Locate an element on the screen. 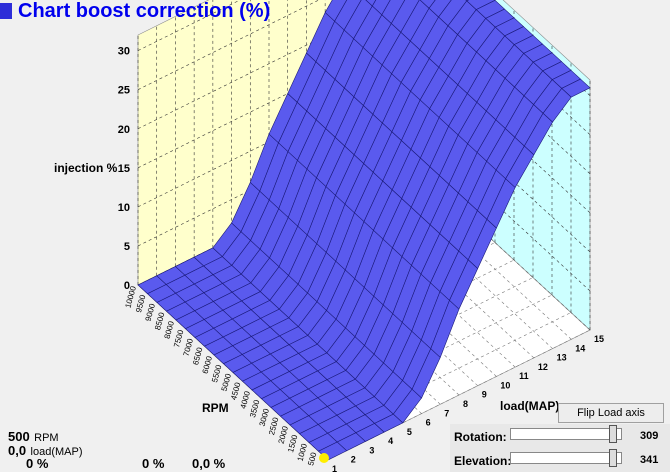  flip-load-axis-label: Flip Load axis is located at coordinates (611, 413).